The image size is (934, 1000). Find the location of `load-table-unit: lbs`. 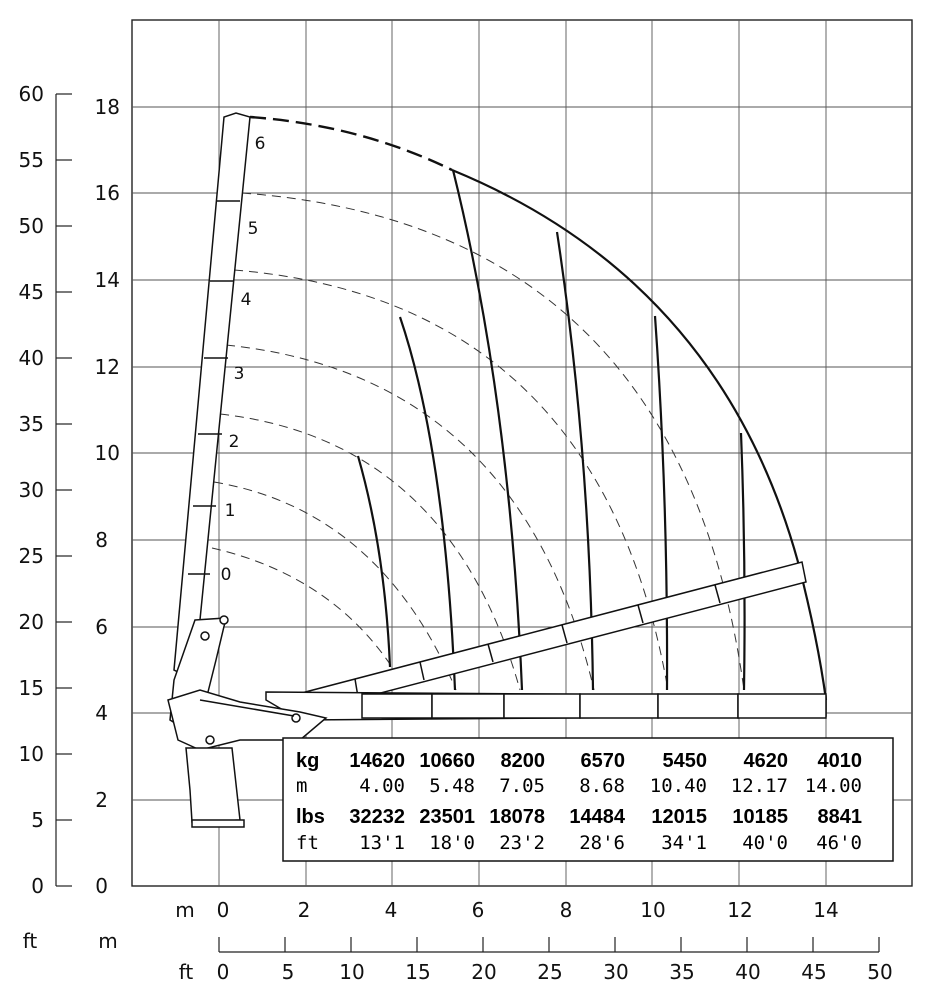

load-table-unit: lbs is located at coordinates (310, 817).